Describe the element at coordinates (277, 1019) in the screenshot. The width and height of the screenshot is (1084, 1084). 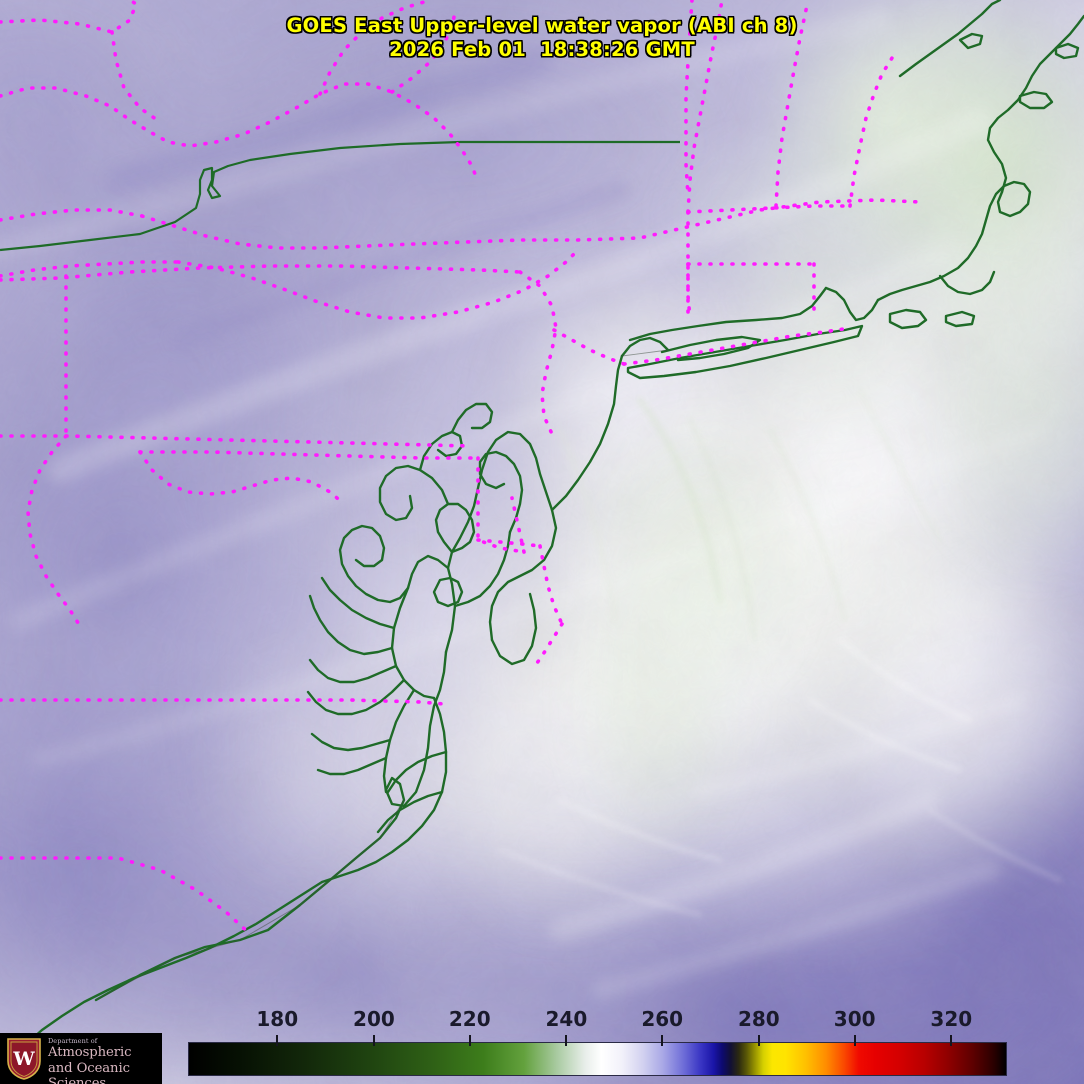
I see `colorbar-tick-label: 180` at that location.